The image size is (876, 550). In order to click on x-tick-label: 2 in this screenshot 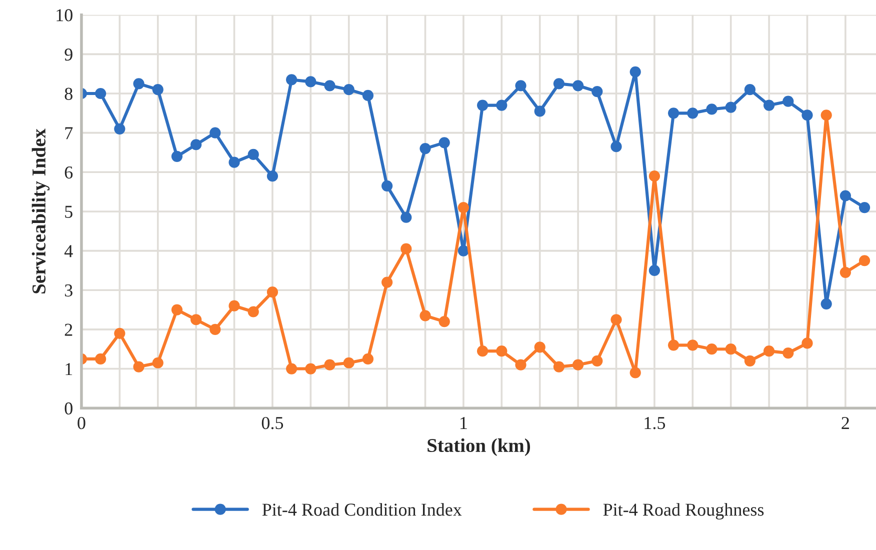, I will do `click(845, 423)`.